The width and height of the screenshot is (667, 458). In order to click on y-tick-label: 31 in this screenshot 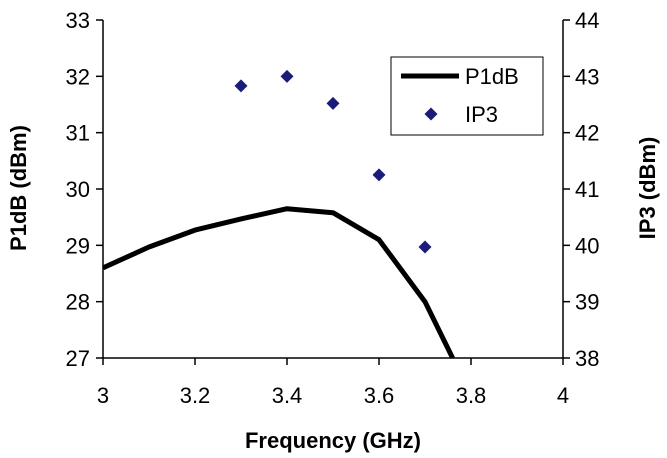, I will do `click(78, 133)`.